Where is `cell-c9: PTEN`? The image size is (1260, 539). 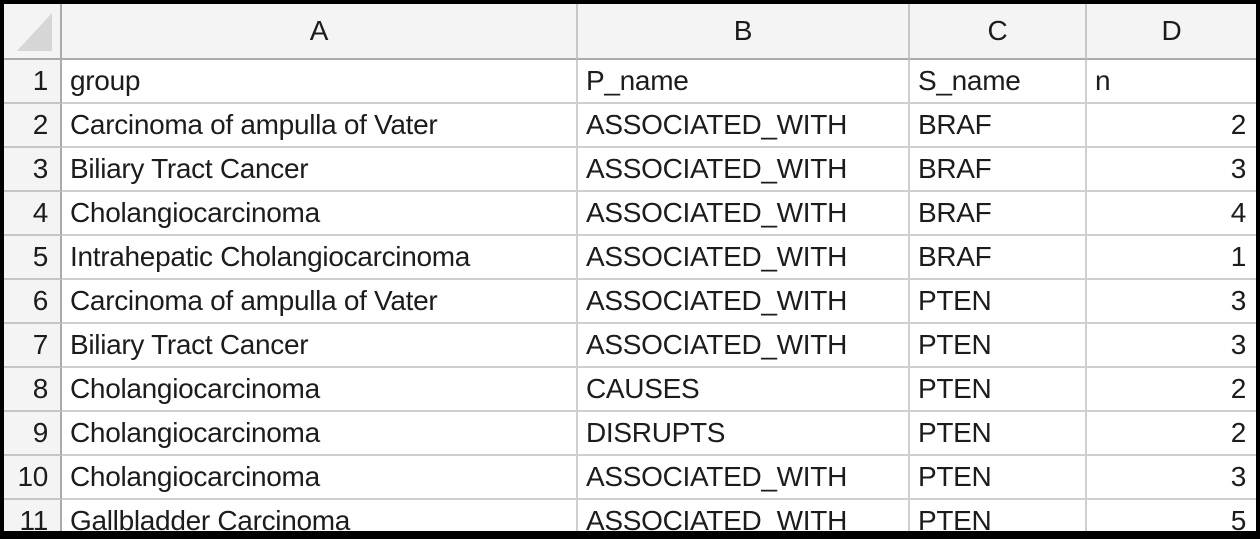
cell-c9: PTEN is located at coordinates (998, 434).